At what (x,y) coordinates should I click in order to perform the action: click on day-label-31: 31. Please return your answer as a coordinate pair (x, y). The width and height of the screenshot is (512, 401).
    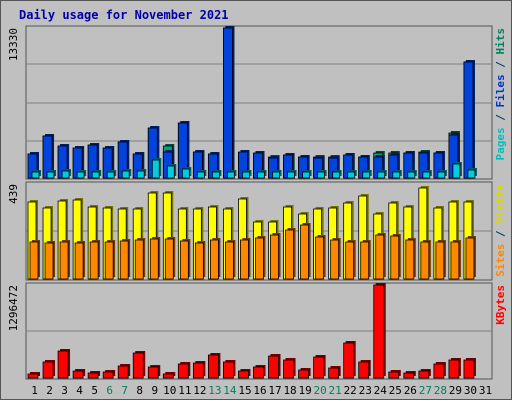
    Looking at the image, I should click on (485, 390).